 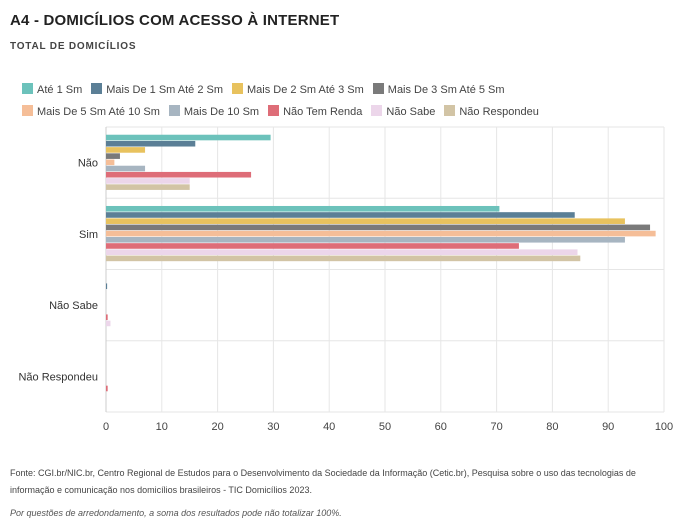 I want to click on x-tick-label: 0, so click(x=106, y=427).